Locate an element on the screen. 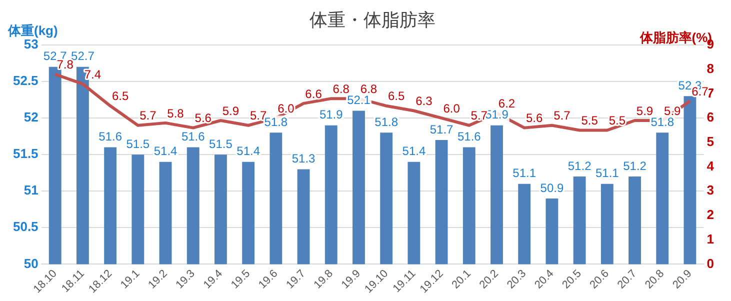  x-tick-label: 20.1 is located at coordinates (462, 280).